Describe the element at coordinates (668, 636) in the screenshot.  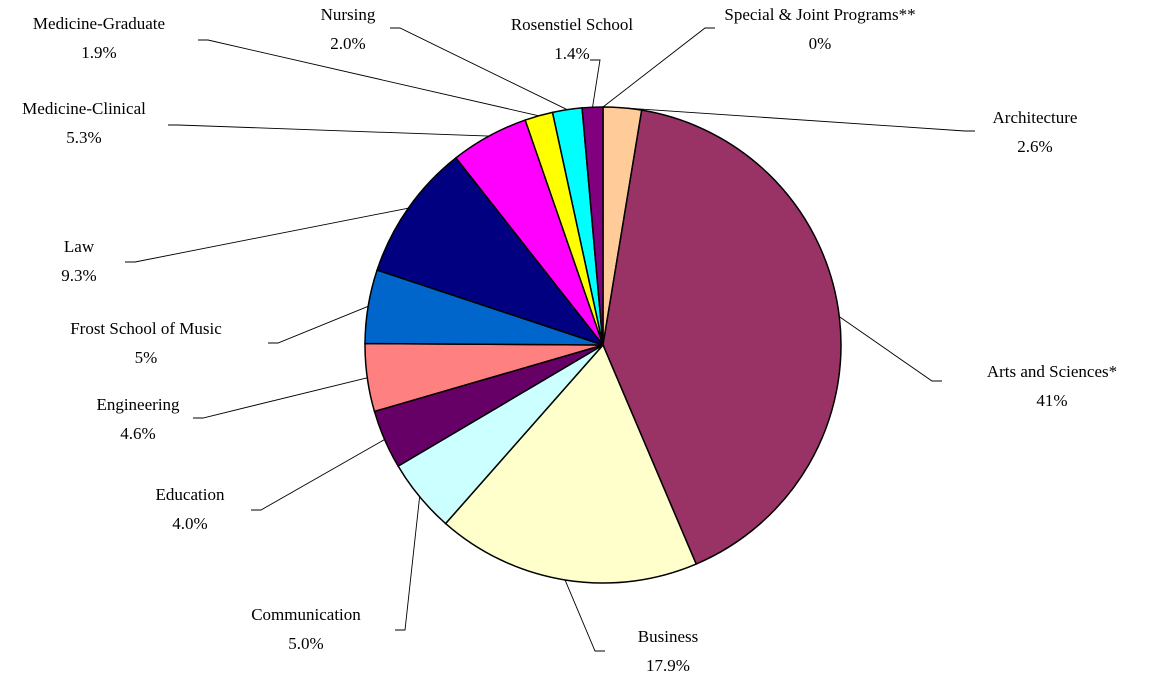
I see `slice-category-label: Business` at that location.